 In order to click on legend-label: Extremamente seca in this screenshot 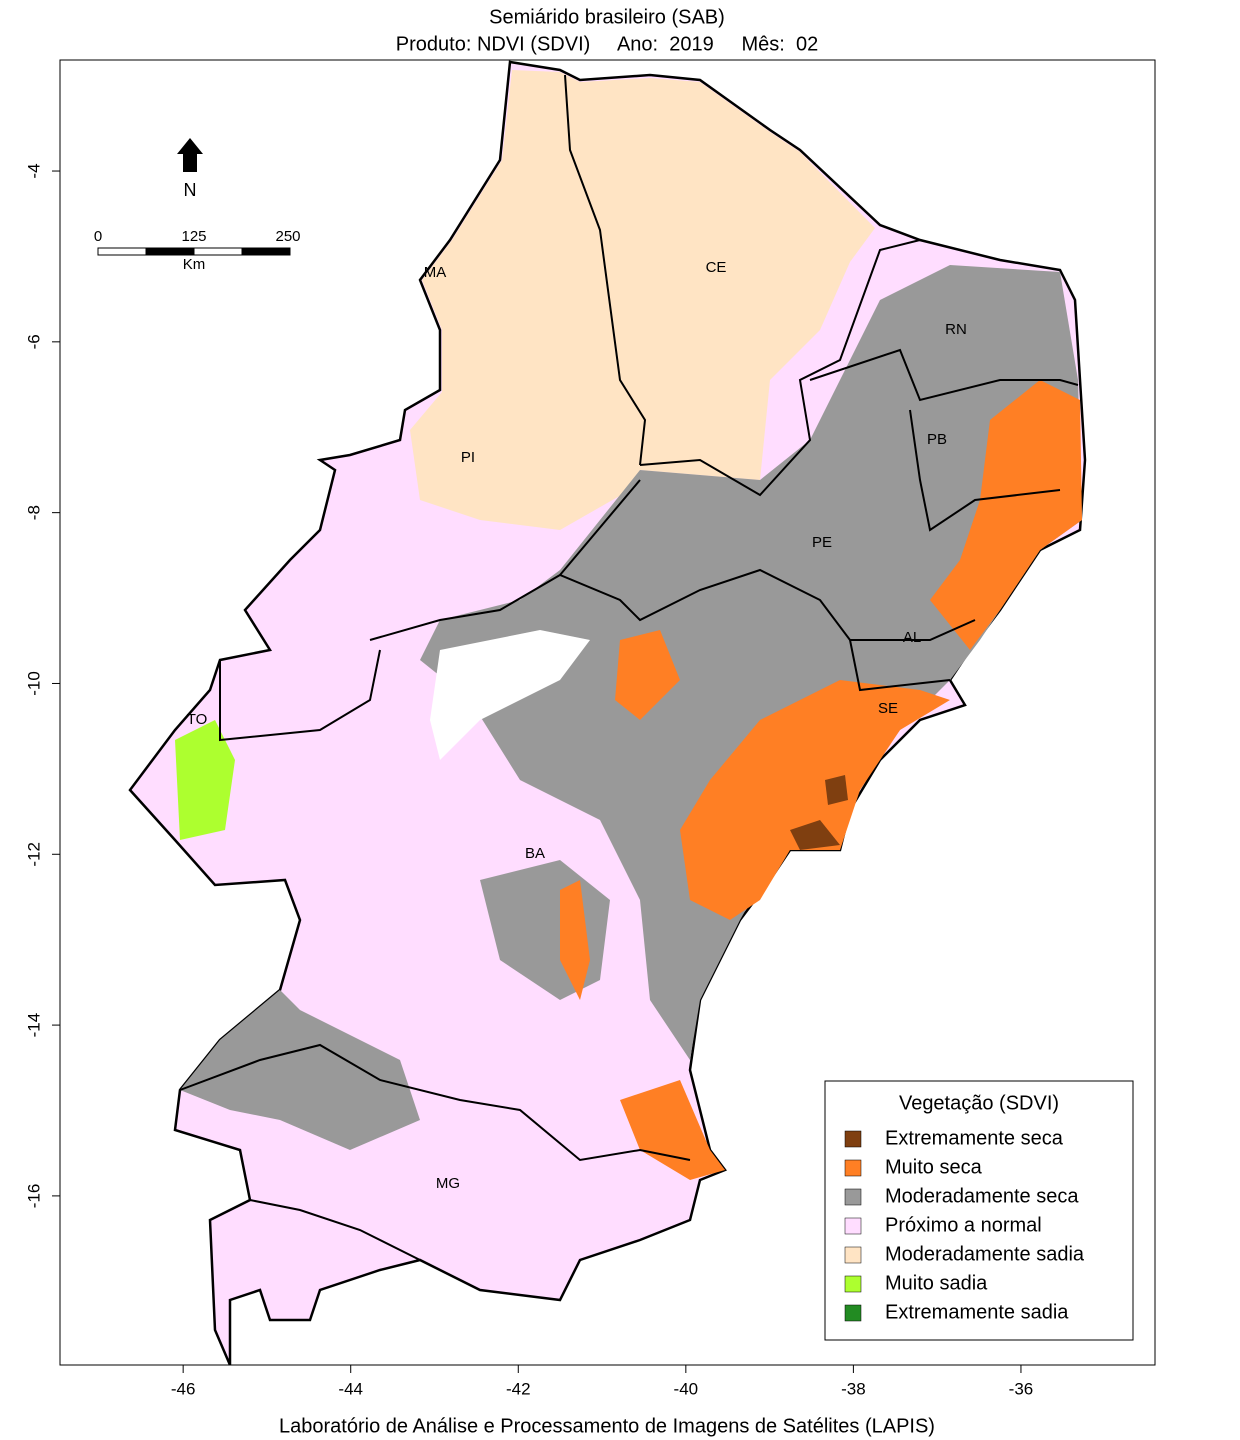, I will do `click(974, 1138)`.